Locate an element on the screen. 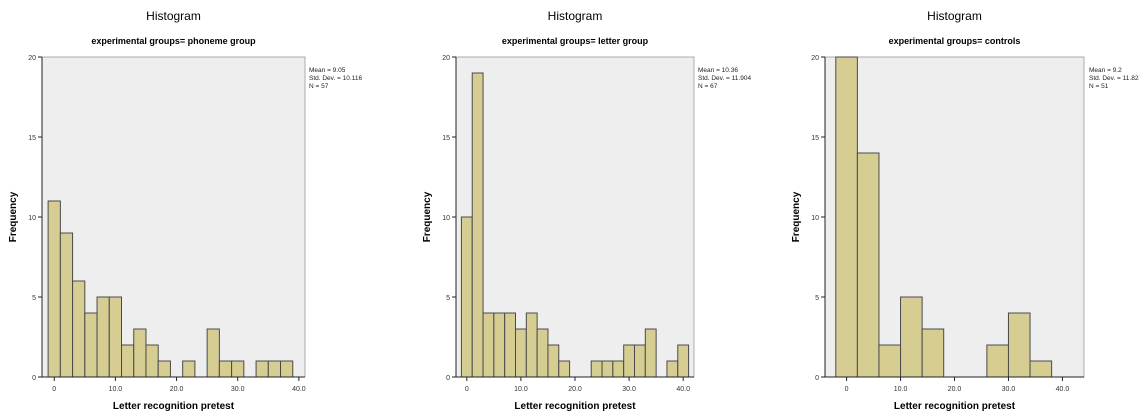  stats-line: N = 51 is located at coordinates (1099, 86).